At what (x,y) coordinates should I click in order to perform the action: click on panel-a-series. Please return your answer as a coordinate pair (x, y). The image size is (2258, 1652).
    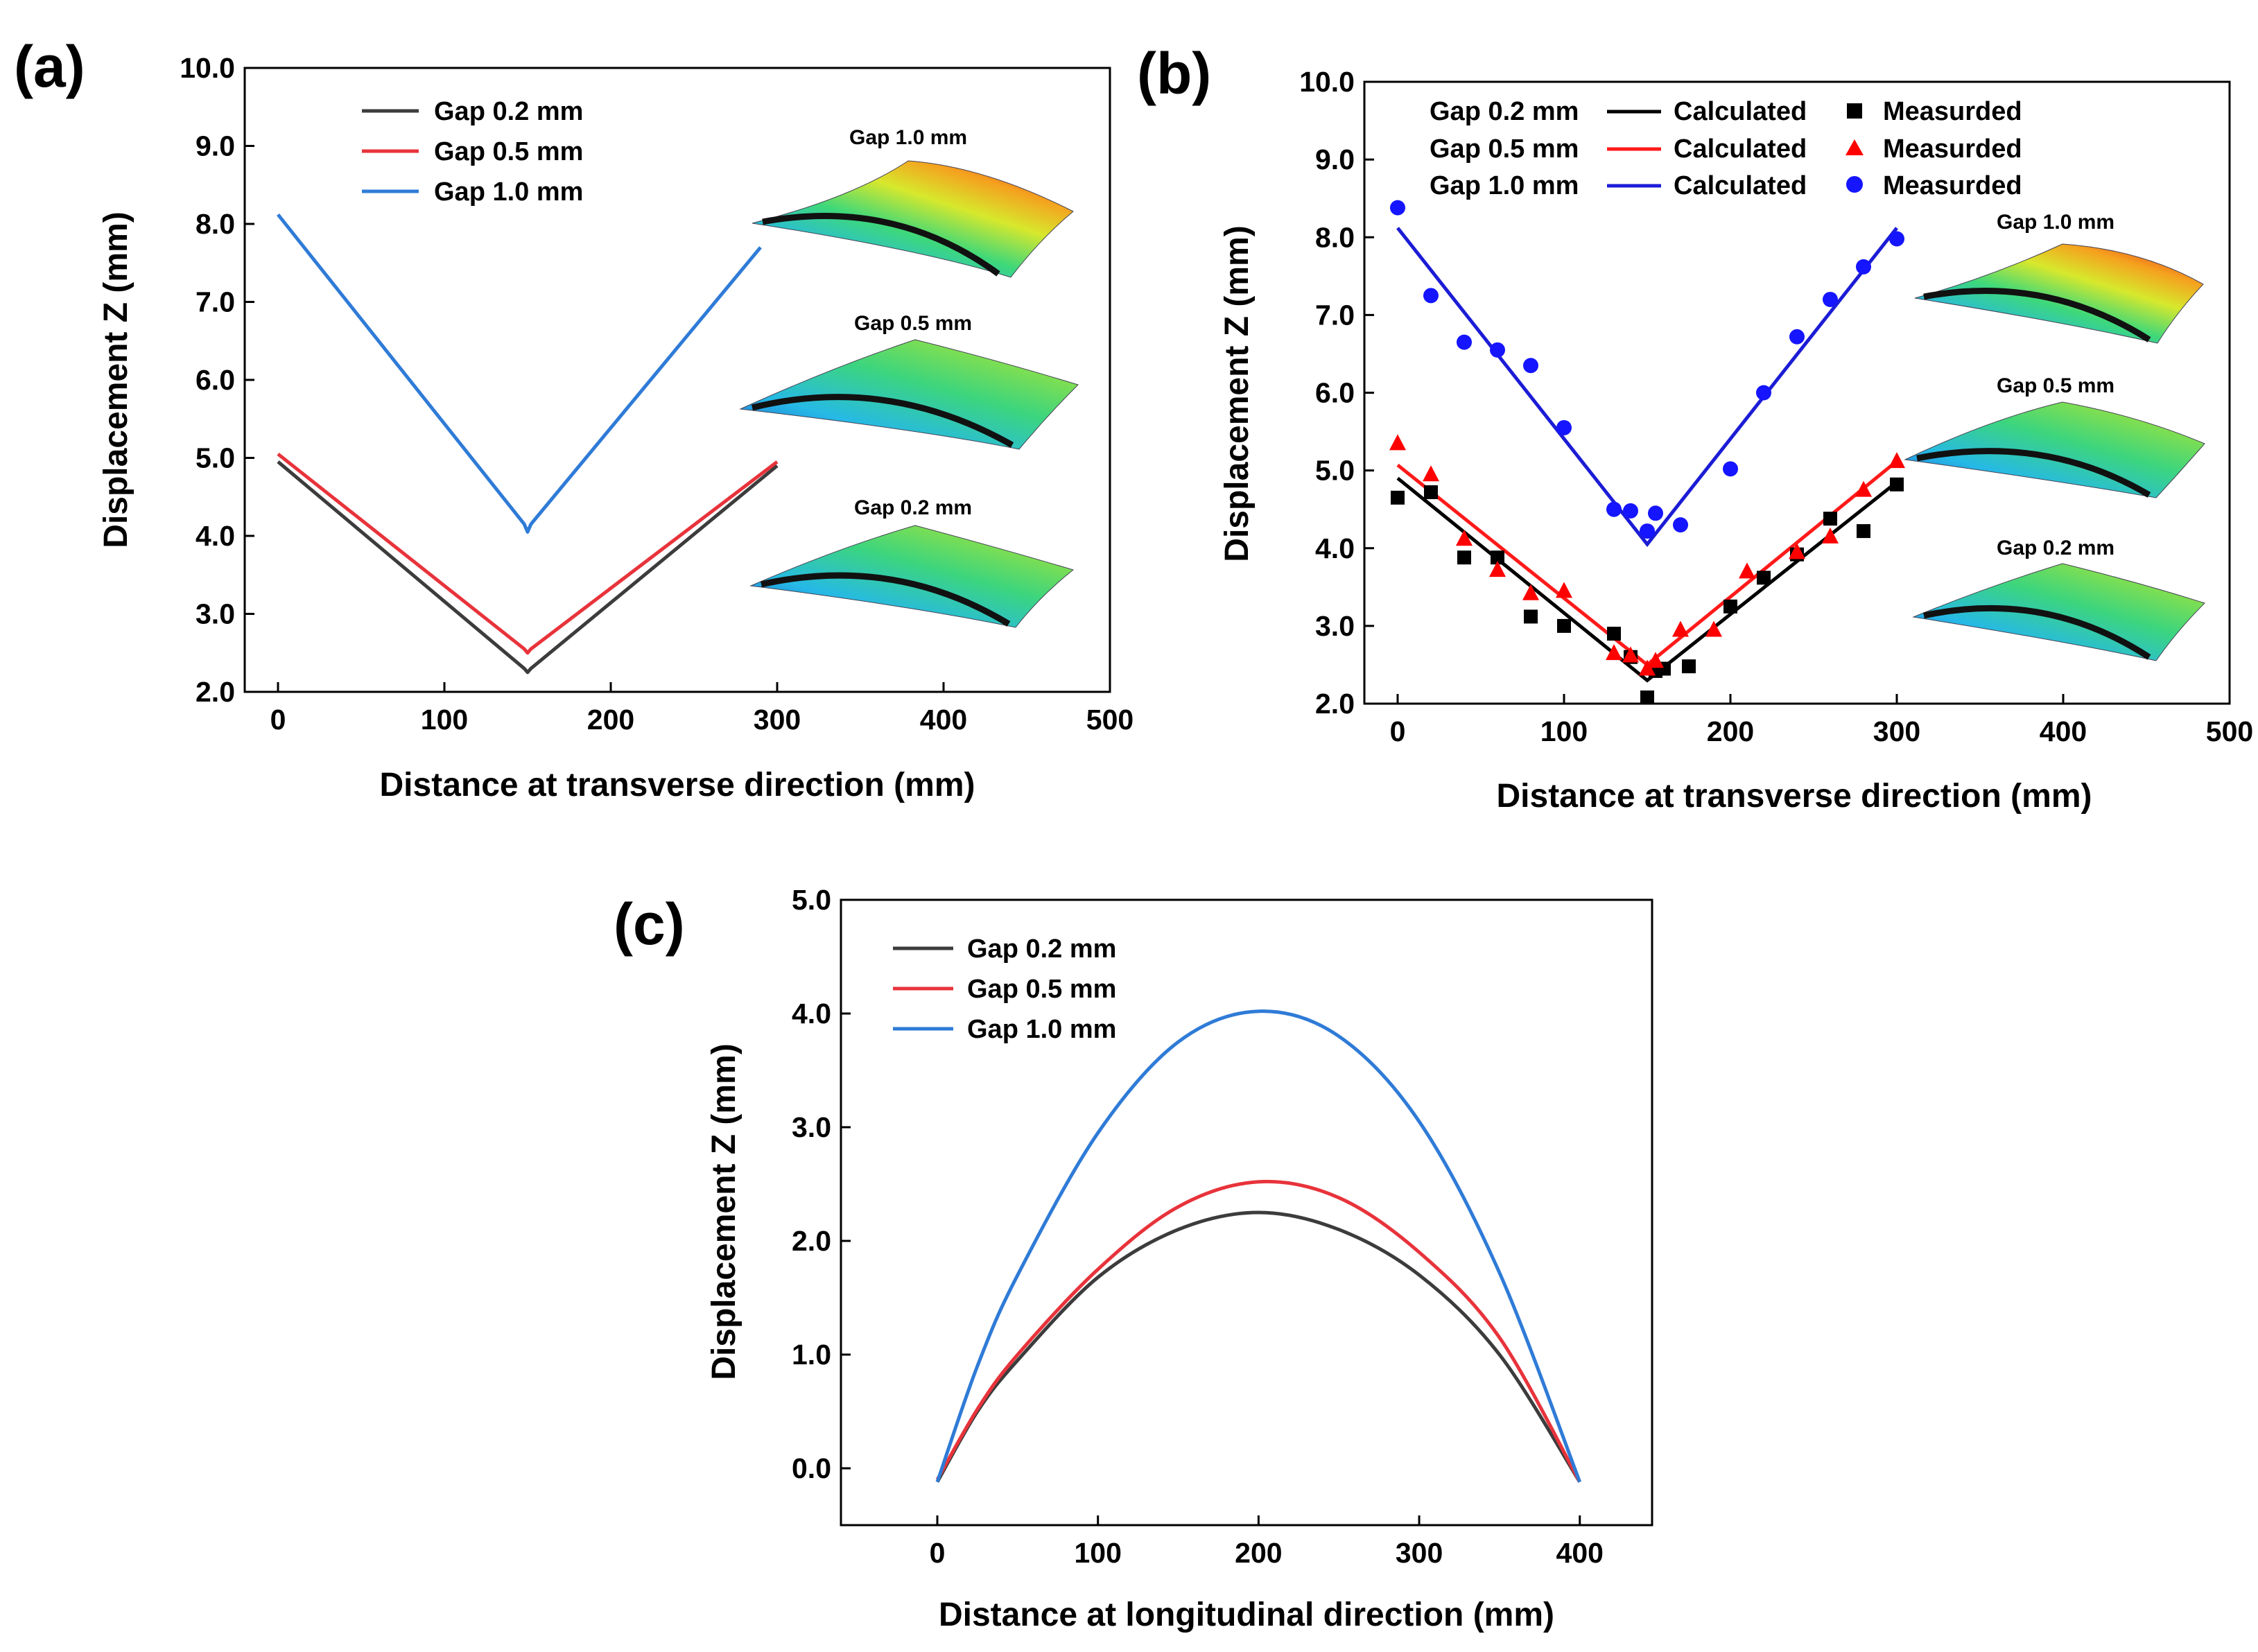
    Looking at the image, I should click on (528, 444).